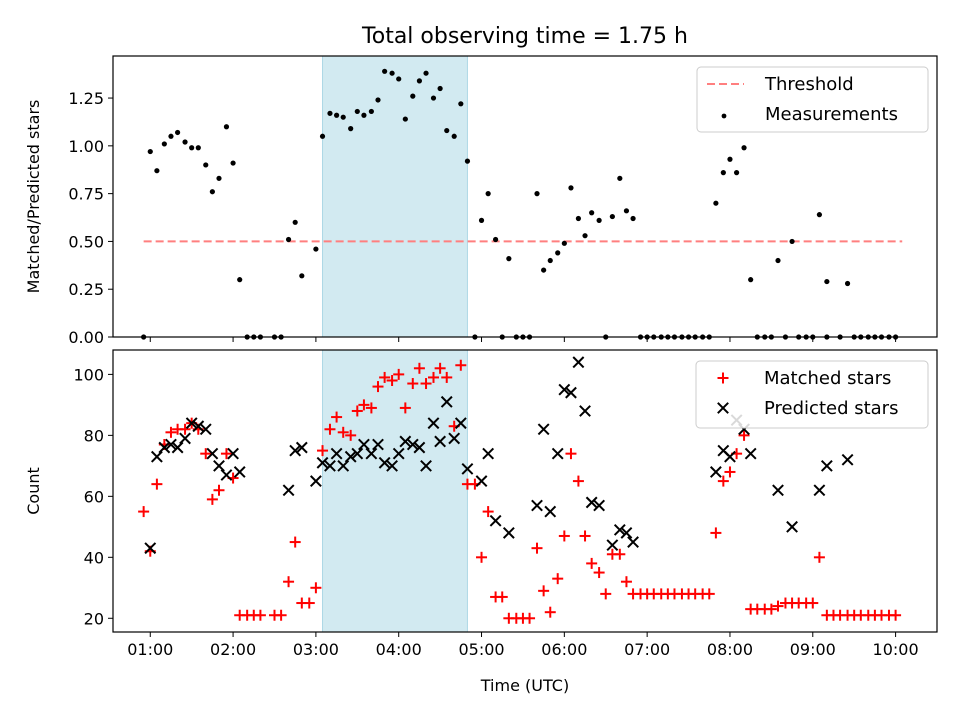 The width and height of the screenshot is (960, 720). What do you see at coordinates (94, 557) in the screenshot?
I see `y-tick-label: 40` at bounding box center [94, 557].